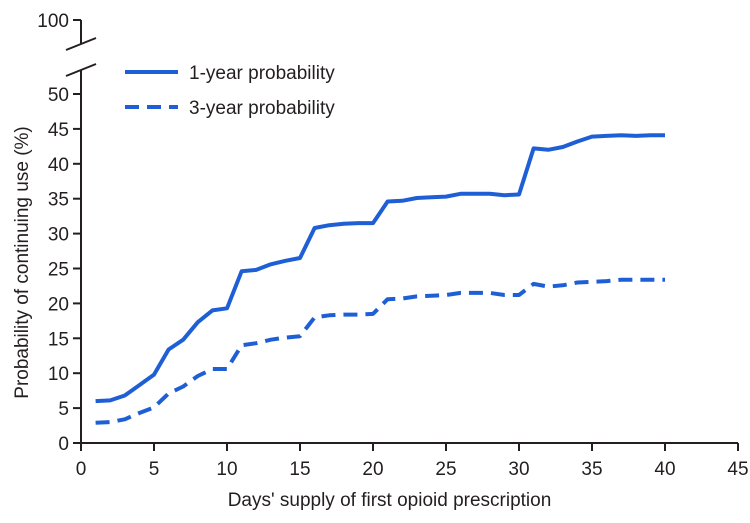  I want to click on y-axis-title: Probability of continuing use (%), so click(22, 262).